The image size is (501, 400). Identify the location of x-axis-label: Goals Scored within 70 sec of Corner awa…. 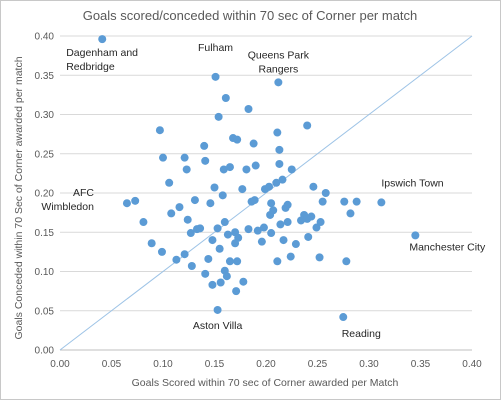
(265, 383).